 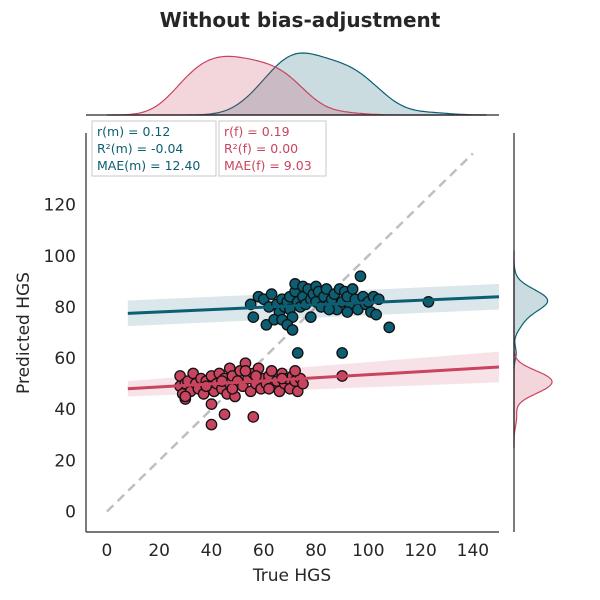 I want to click on stat-line: r(m) = 0.12, so click(x=133, y=131).